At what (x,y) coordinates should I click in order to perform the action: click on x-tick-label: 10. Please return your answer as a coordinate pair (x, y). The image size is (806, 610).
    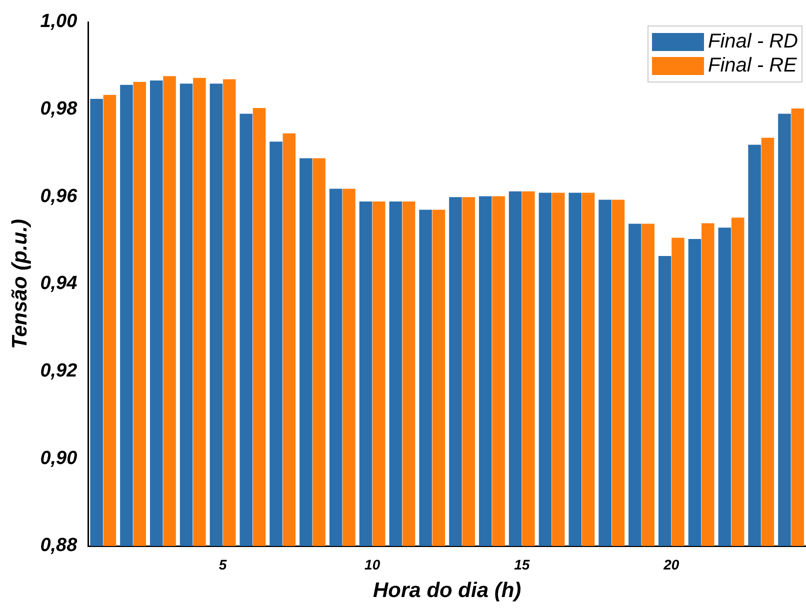
    Looking at the image, I should click on (372, 564).